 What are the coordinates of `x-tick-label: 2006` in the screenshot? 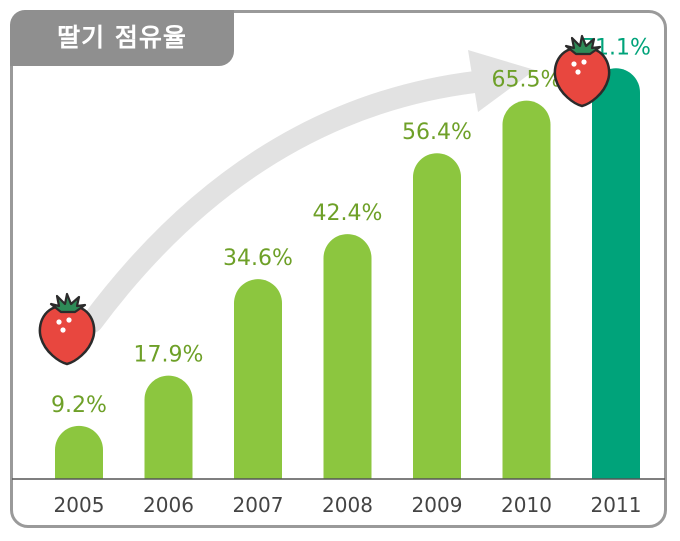 It's located at (168, 505).